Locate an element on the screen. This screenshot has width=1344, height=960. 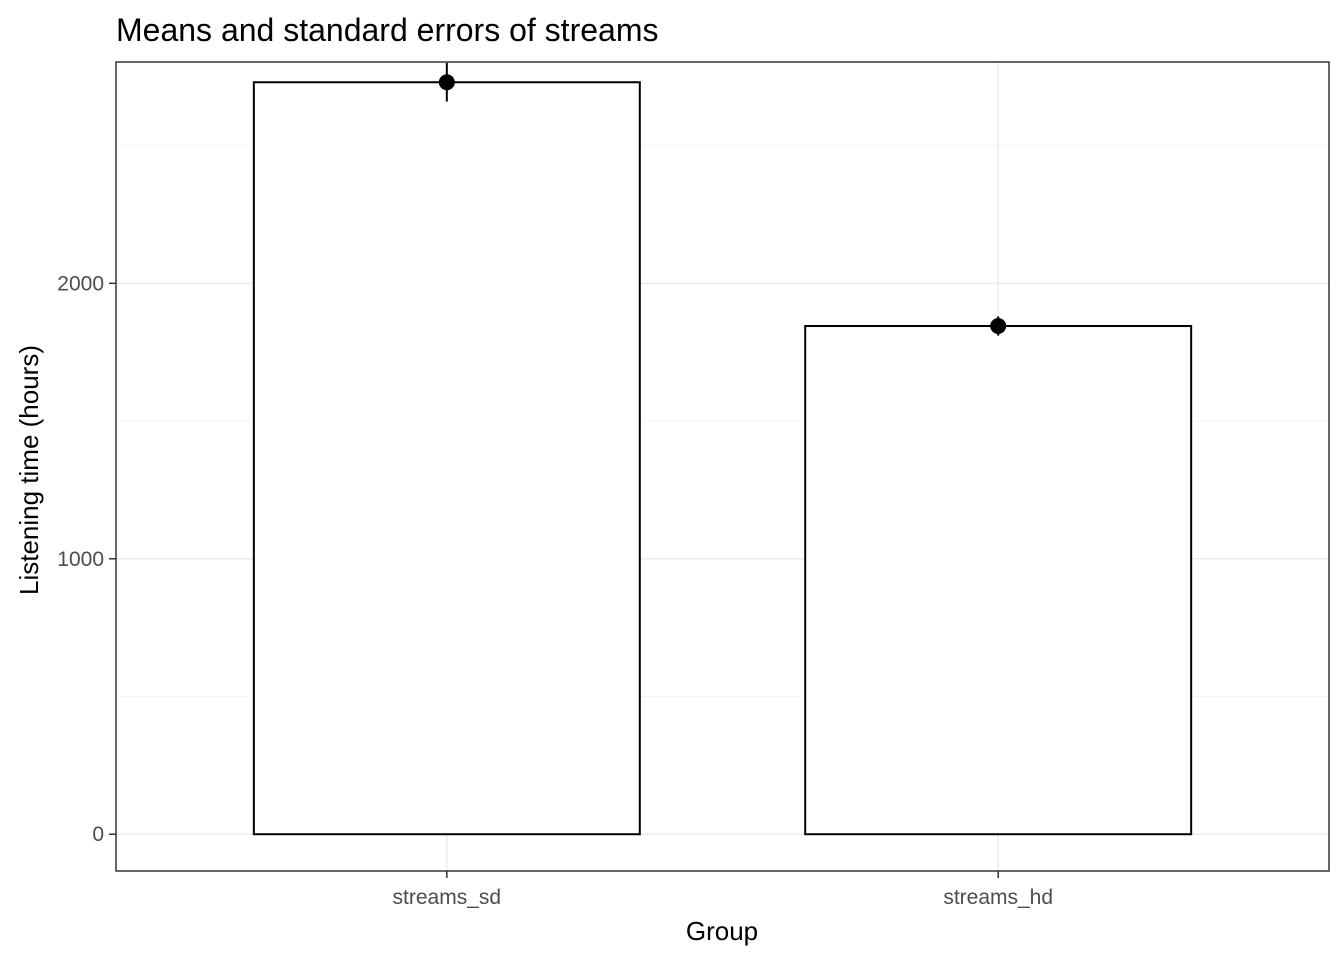
mean-point-streams_sd is located at coordinates (446, 82).